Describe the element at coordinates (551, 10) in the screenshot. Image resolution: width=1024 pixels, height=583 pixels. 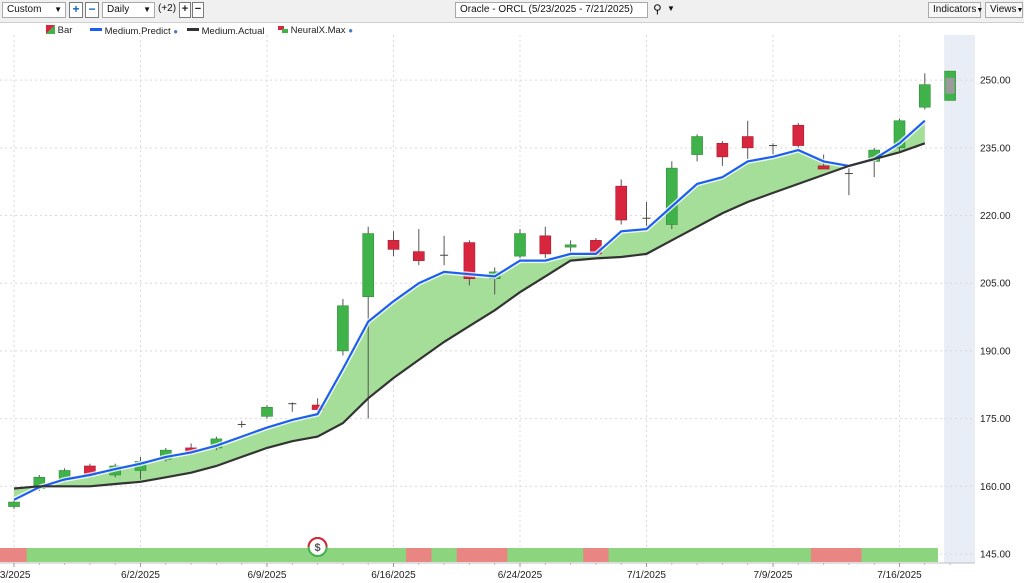
I see `symbol-field: Oracle - ORCL (5/23/2025 - 7/21/2025)` at that location.